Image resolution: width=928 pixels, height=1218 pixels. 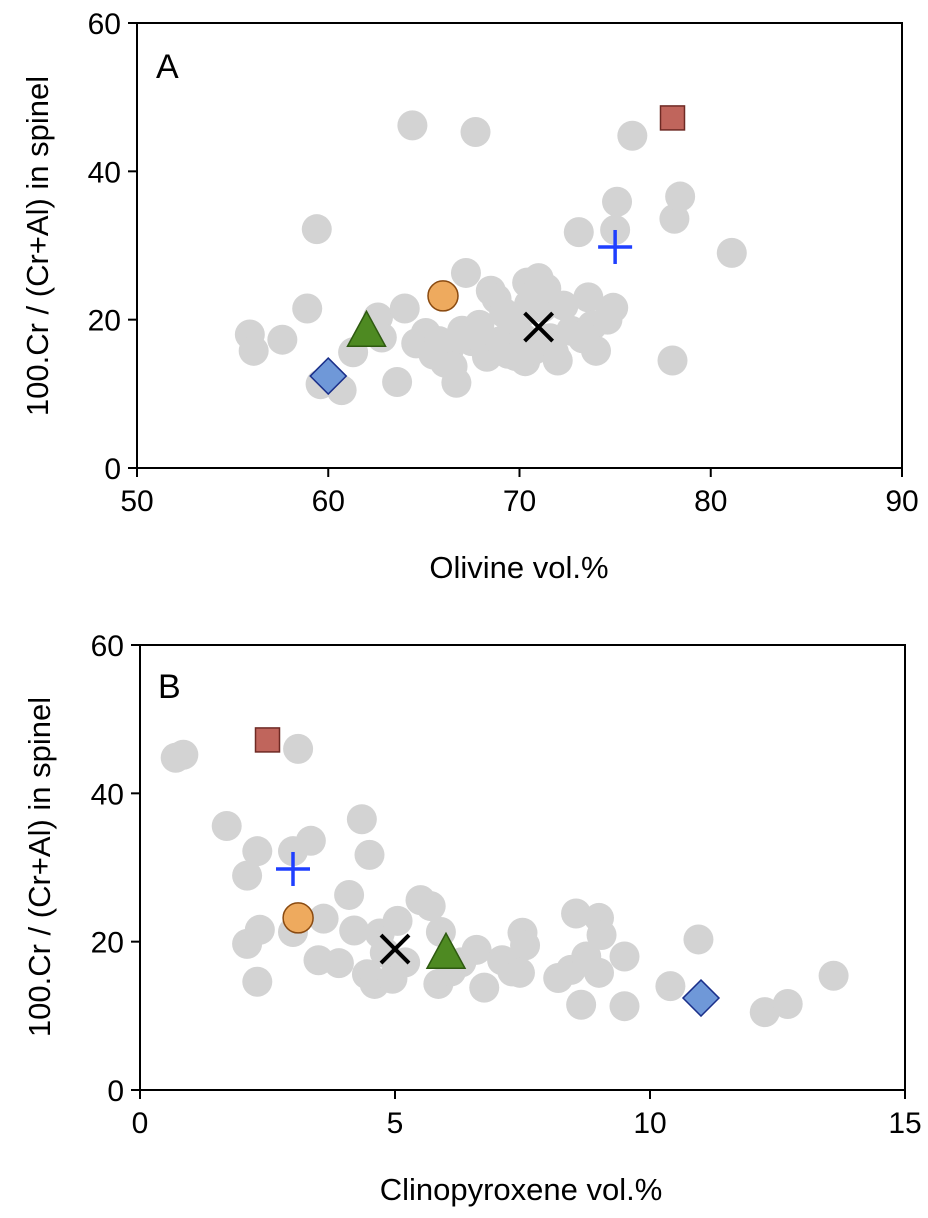 I want to click on x-tick-label-b: 10, so click(x=649, y=1123).